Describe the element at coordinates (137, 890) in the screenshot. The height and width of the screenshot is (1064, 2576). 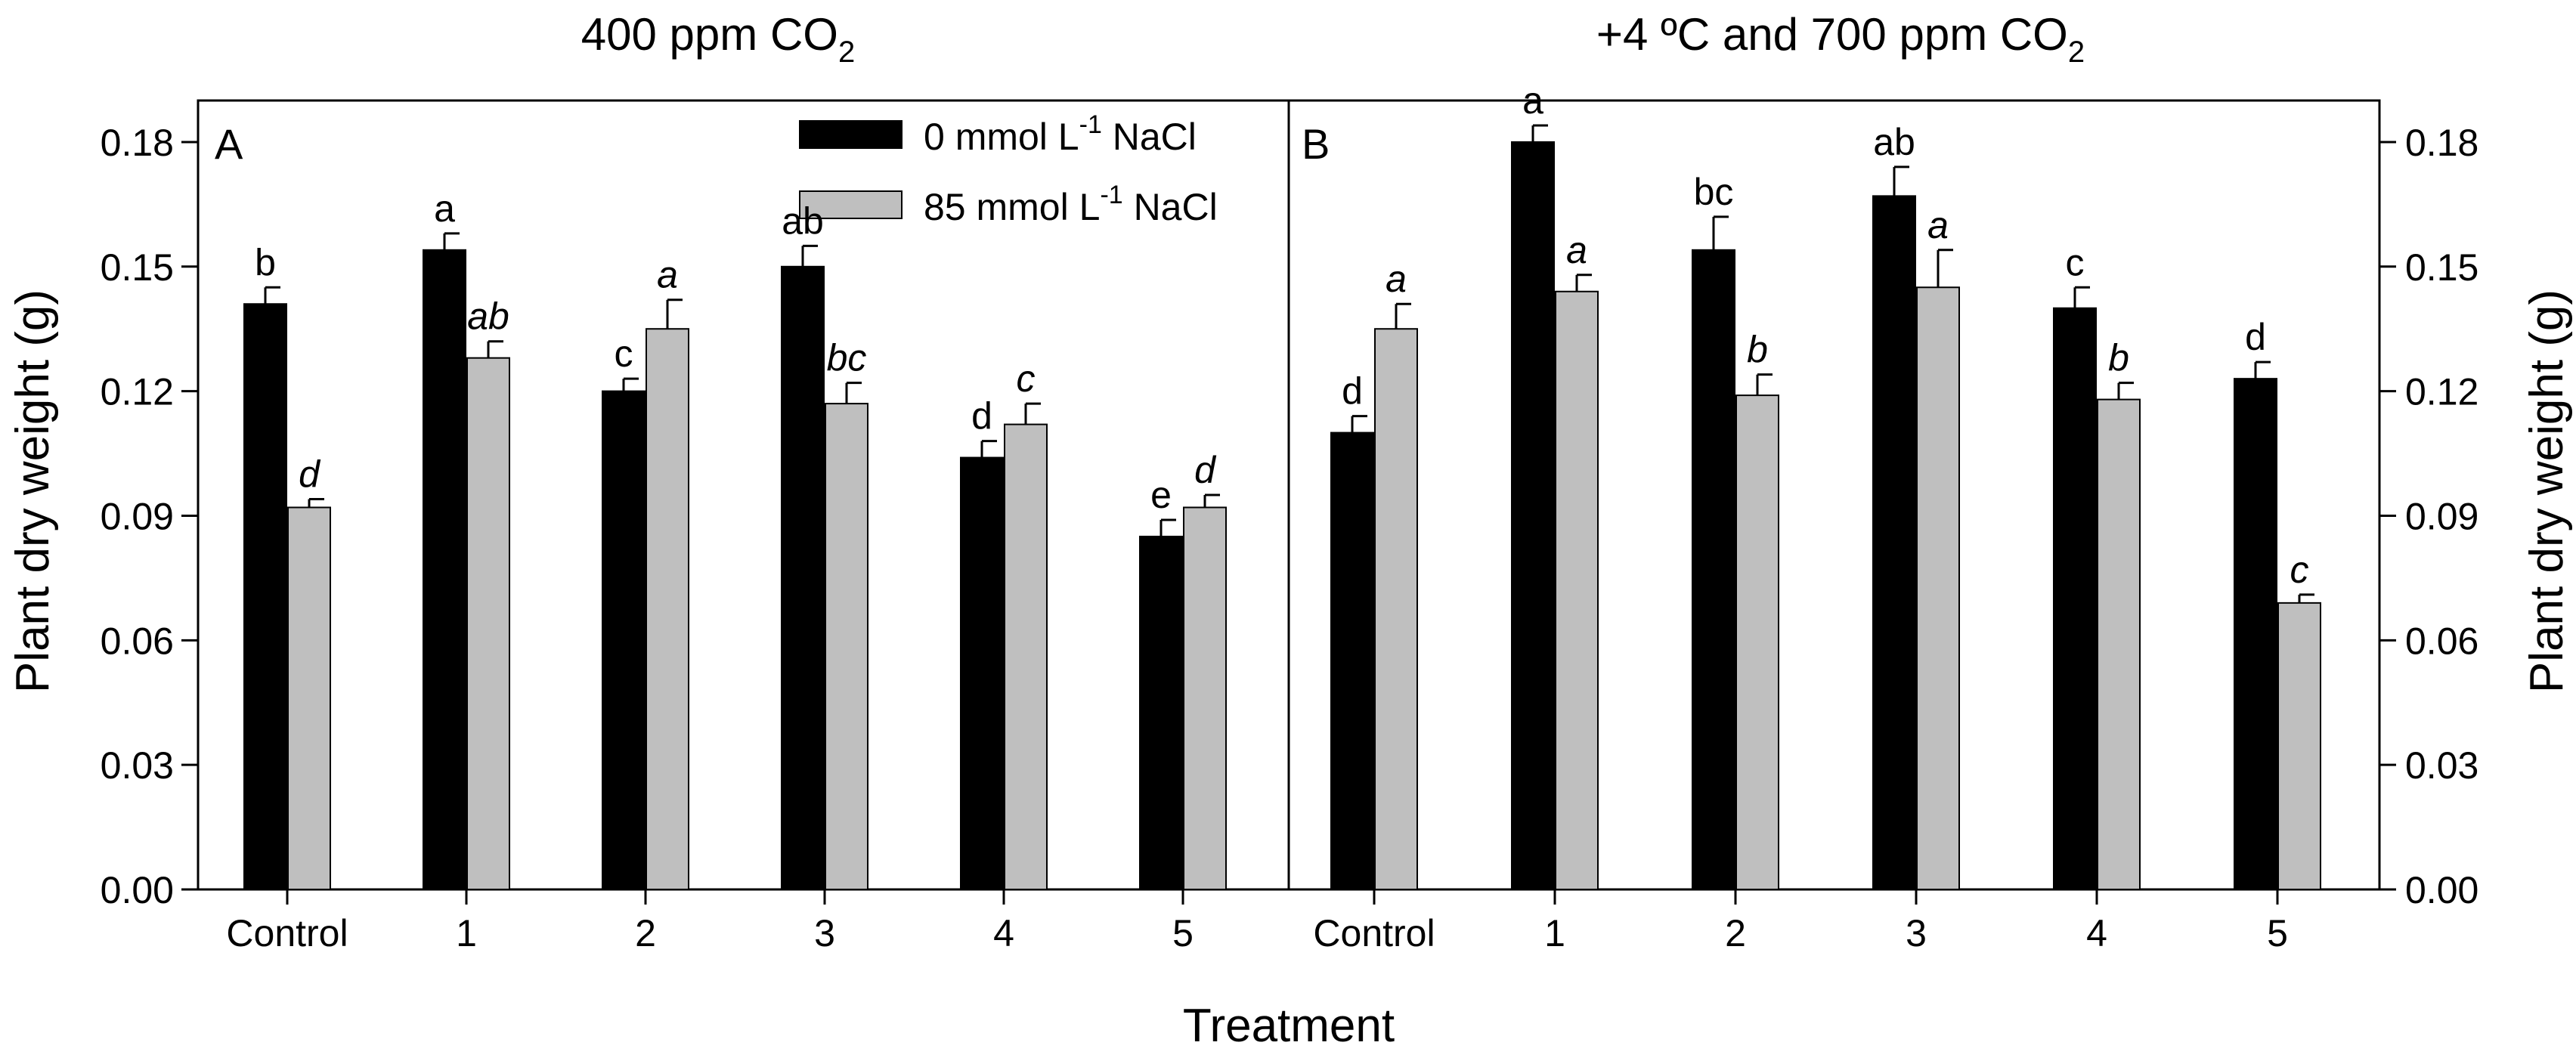
I see `y-tick-label-a-0: 0.00` at that location.